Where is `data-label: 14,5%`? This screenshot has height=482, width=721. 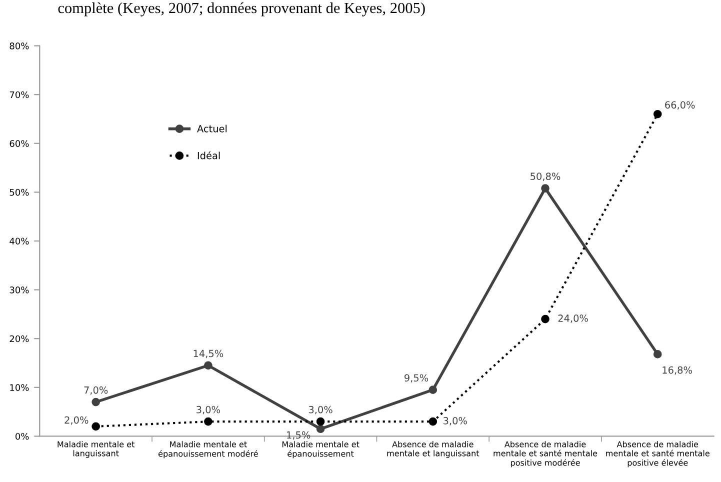
data-label: 14,5% is located at coordinates (209, 354).